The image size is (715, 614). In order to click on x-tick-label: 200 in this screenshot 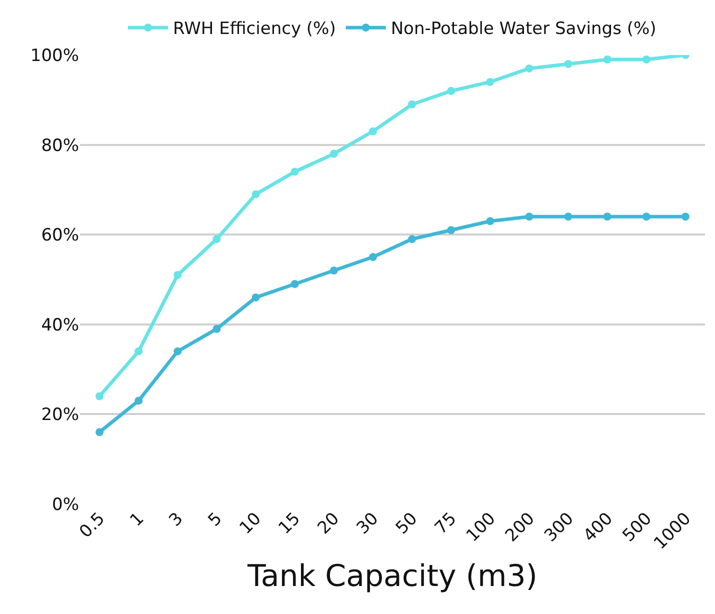, I will do `click(520, 527)`.